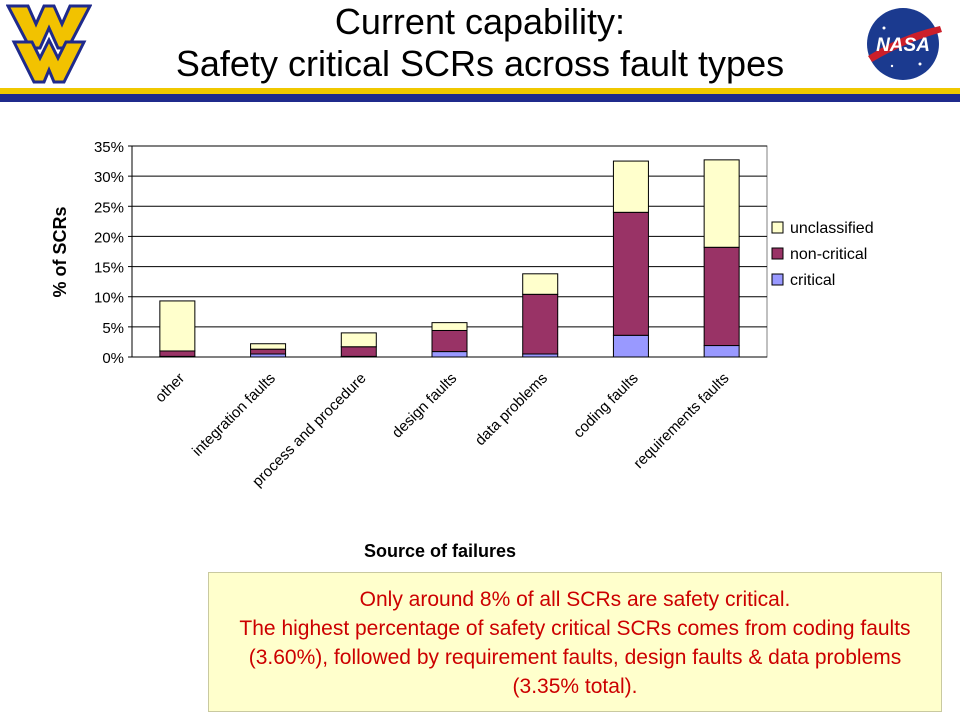 This screenshot has height=720, width=960. What do you see at coordinates (440, 551) in the screenshot?
I see `x-axis-title: Source of failures` at bounding box center [440, 551].